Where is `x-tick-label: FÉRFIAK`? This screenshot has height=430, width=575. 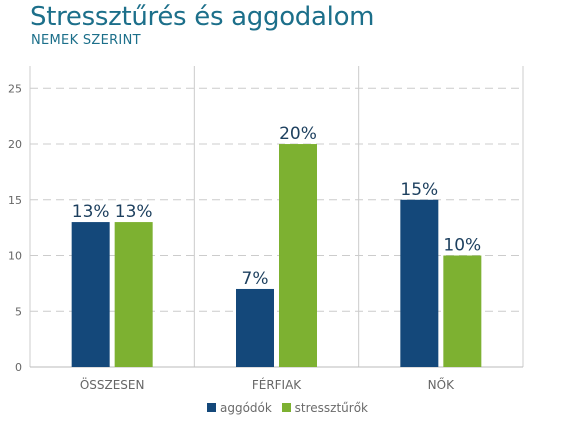
x-tick-label: FÉRFIAK is located at coordinates (277, 384).